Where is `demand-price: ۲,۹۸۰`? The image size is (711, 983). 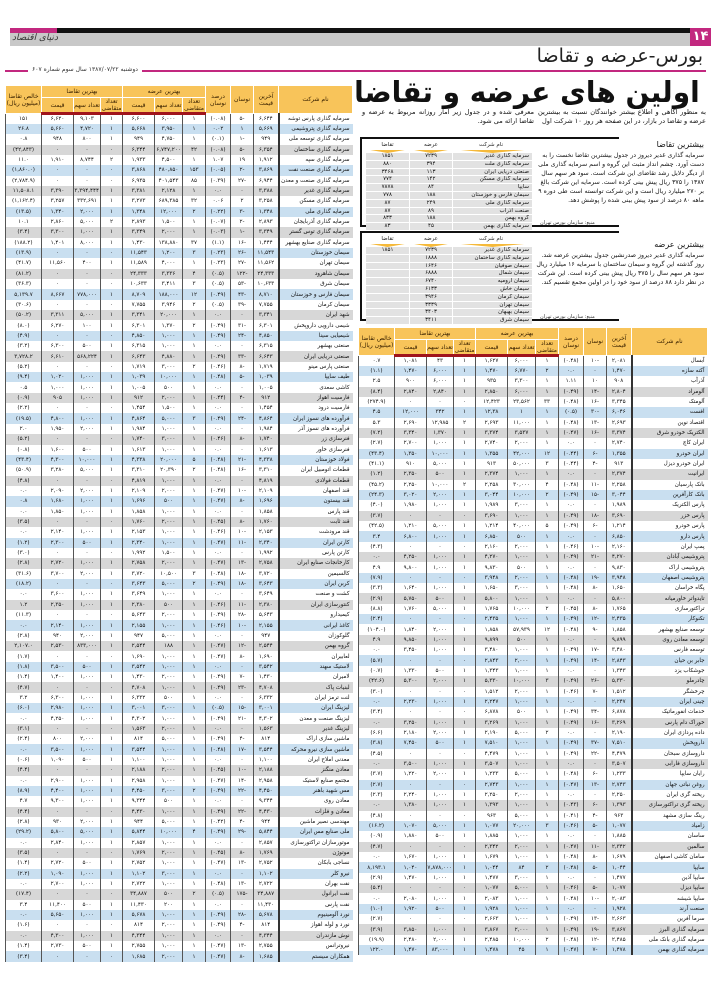 demand-price: ۲,۹۸۰ is located at coordinates (57, 708).